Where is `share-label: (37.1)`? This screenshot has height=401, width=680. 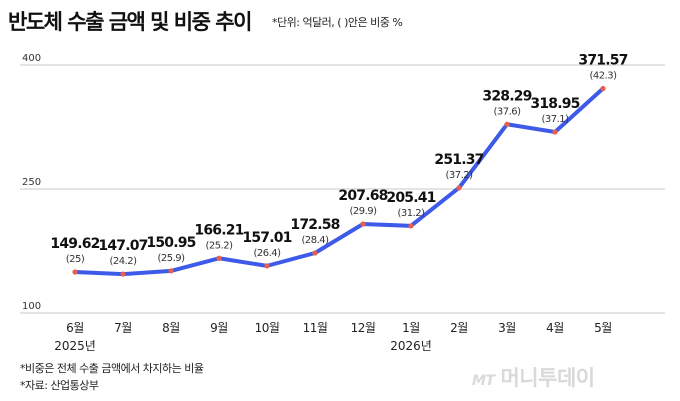
share-label: (37.1) is located at coordinates (555, 119).